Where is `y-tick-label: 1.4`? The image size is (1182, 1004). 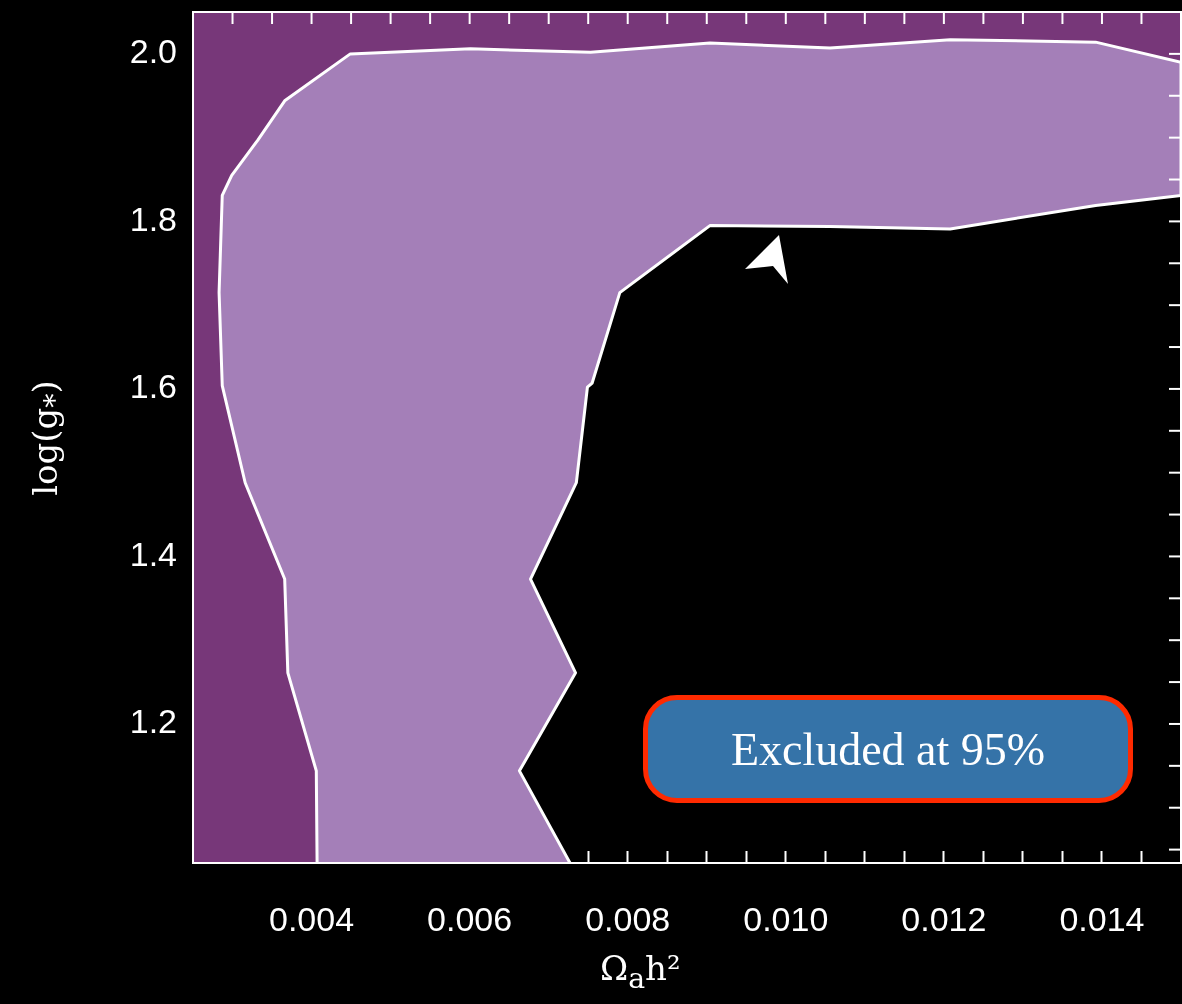 y-tick-label: 1.4 is located at coordinates (153, 553).